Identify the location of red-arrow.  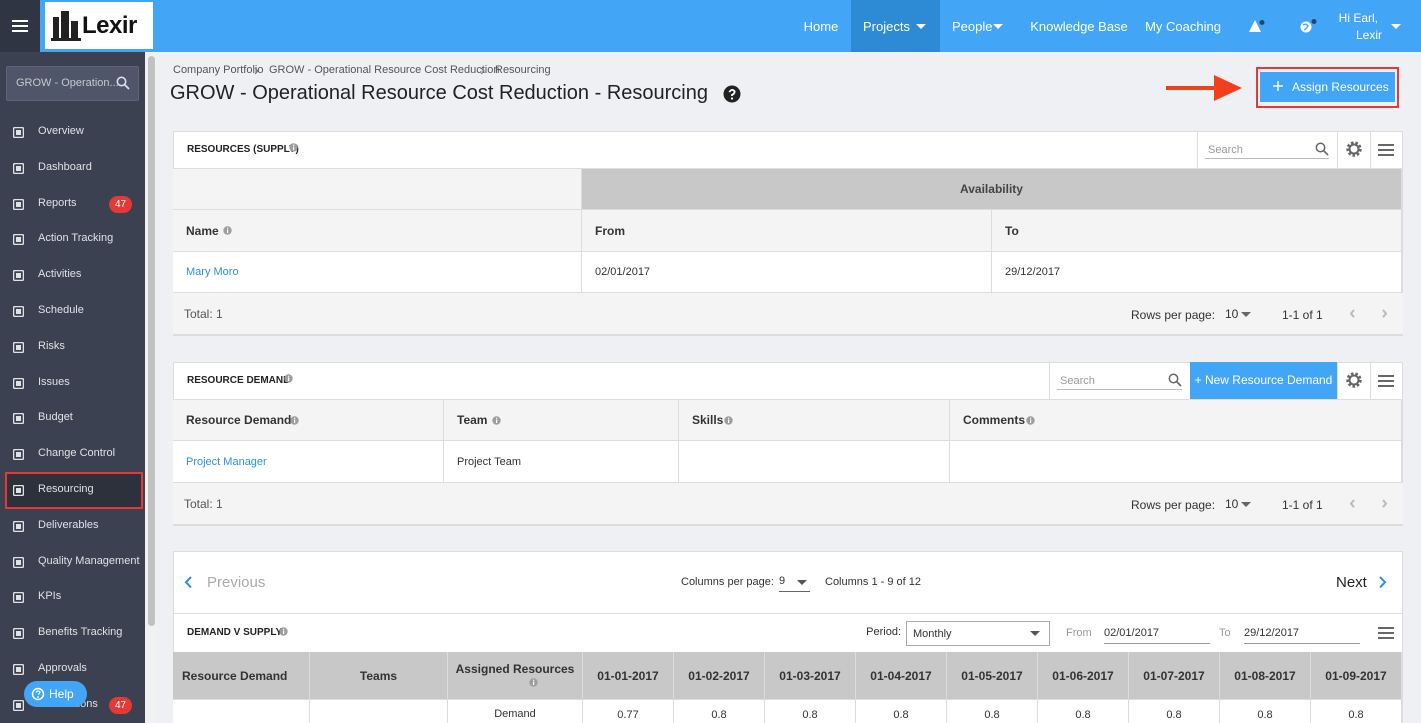
(1204, 88).